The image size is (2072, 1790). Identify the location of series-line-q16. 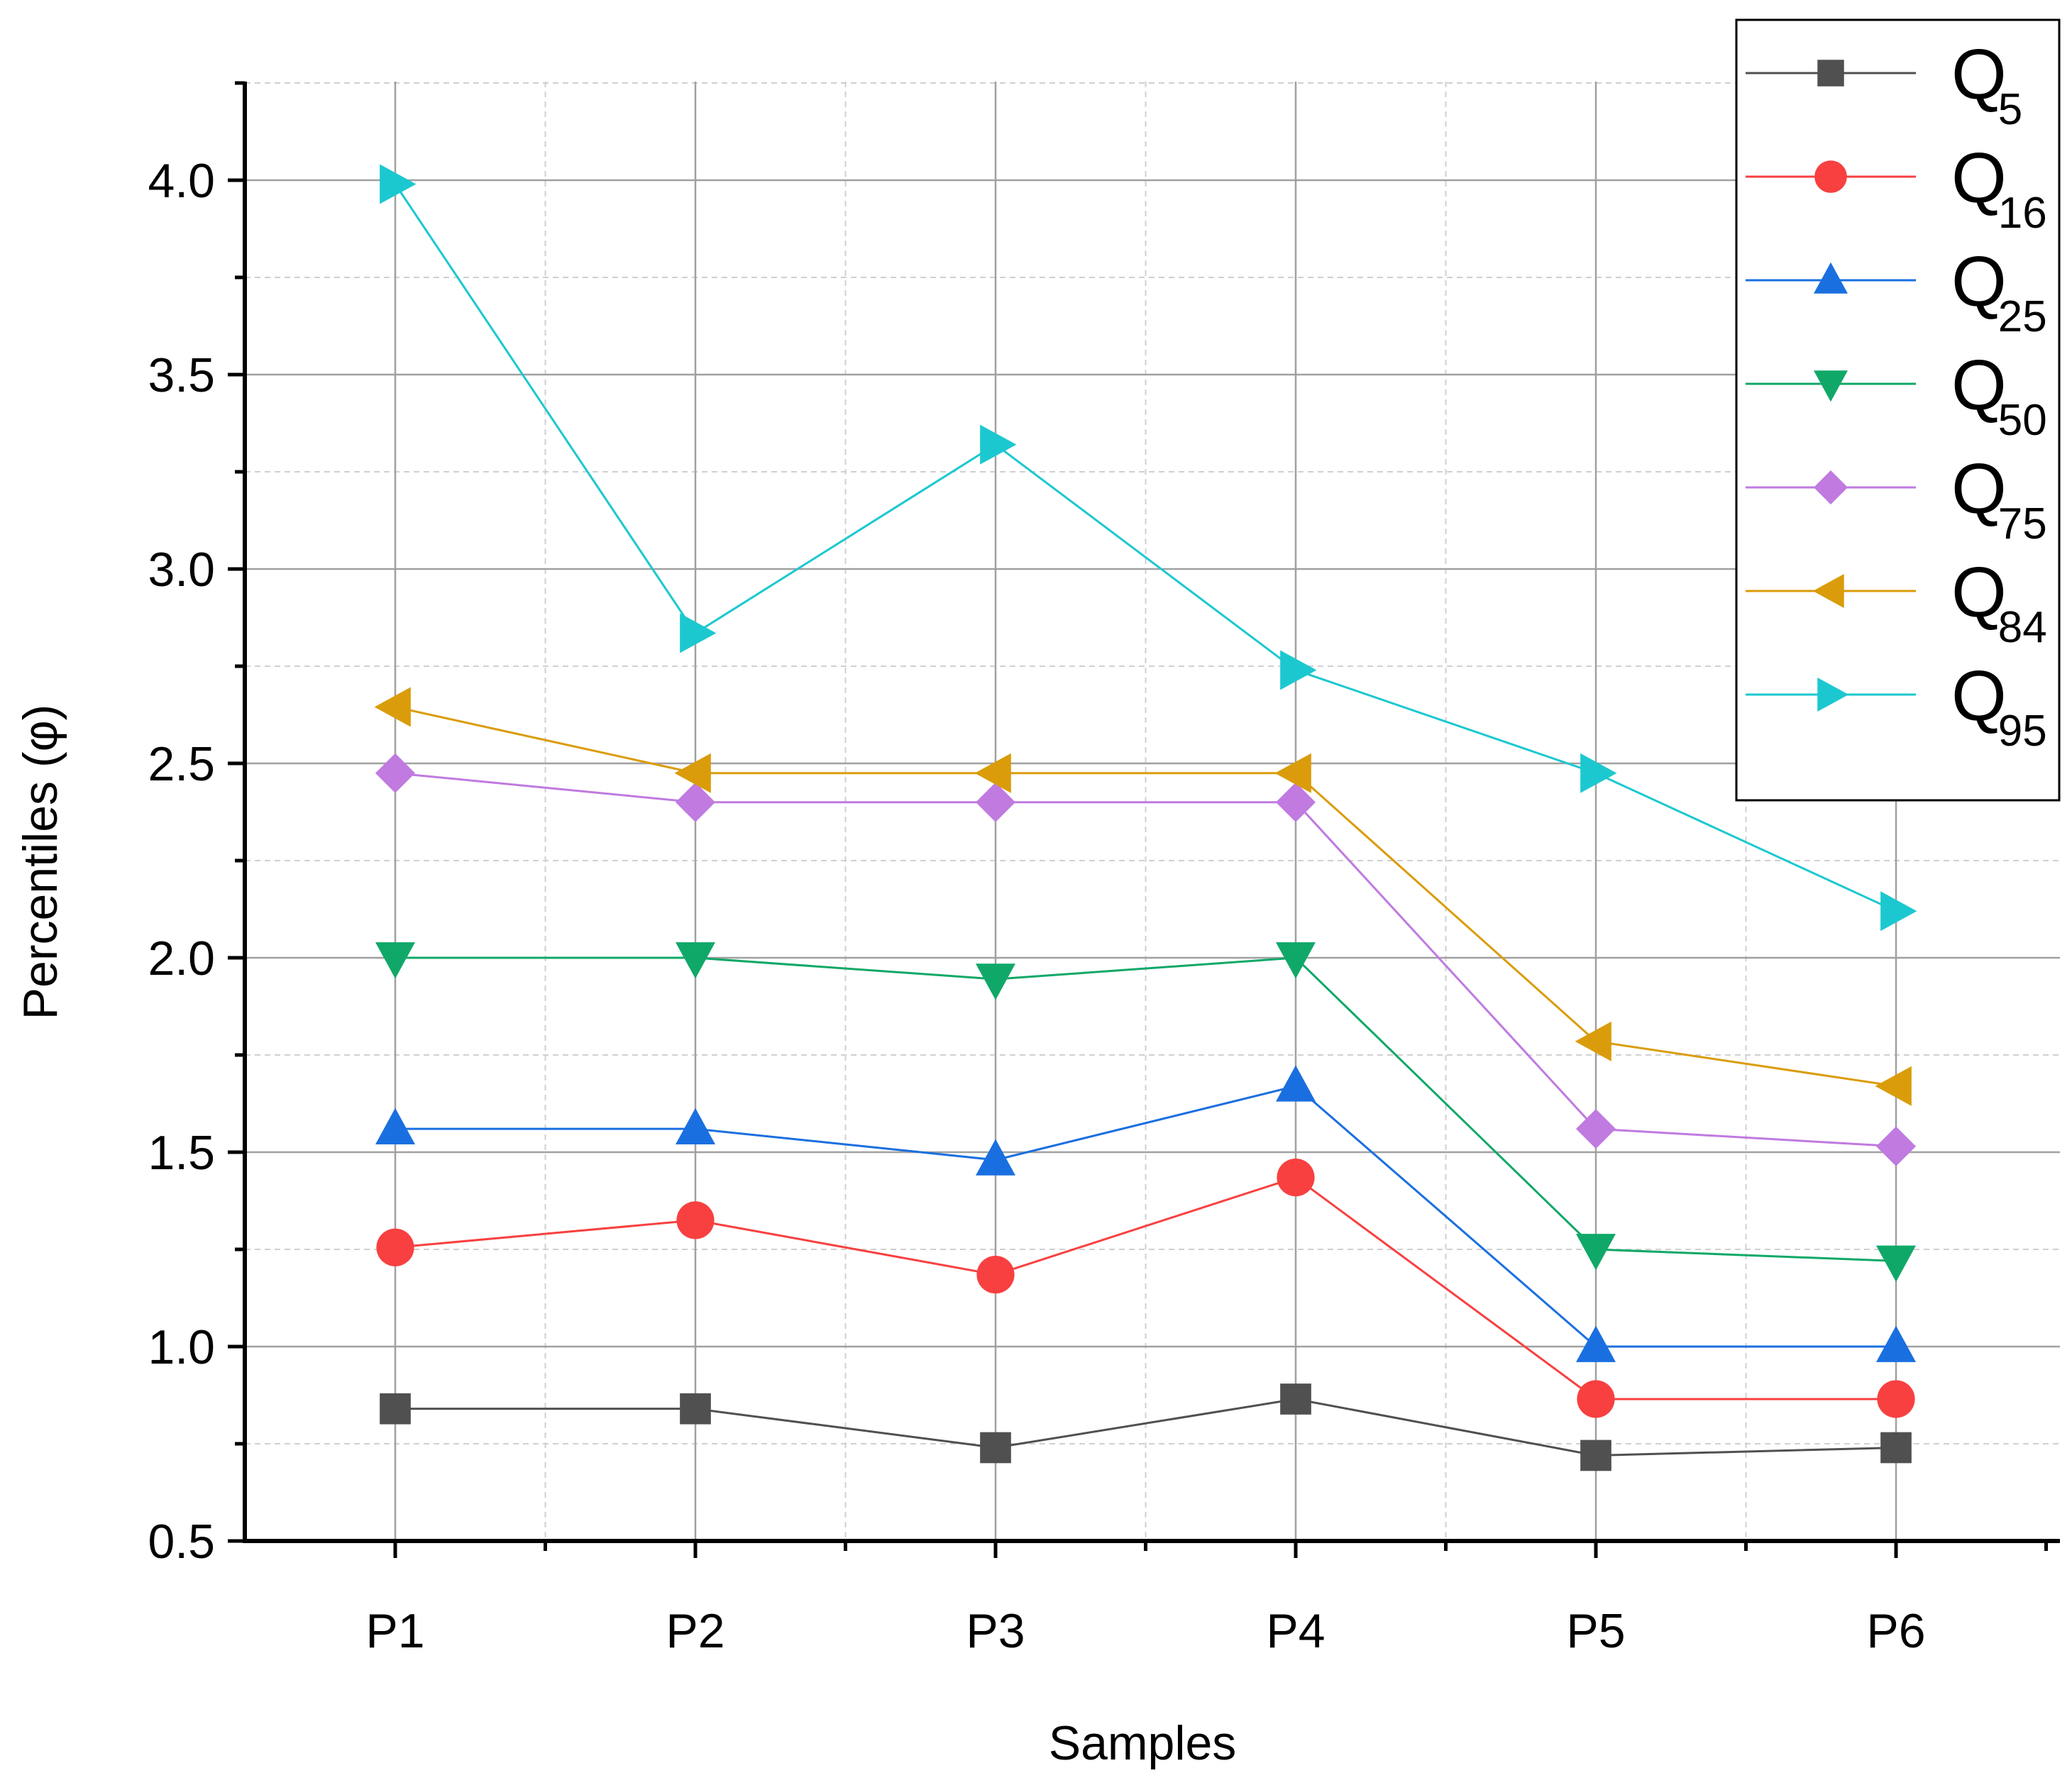
(1145, 1288).